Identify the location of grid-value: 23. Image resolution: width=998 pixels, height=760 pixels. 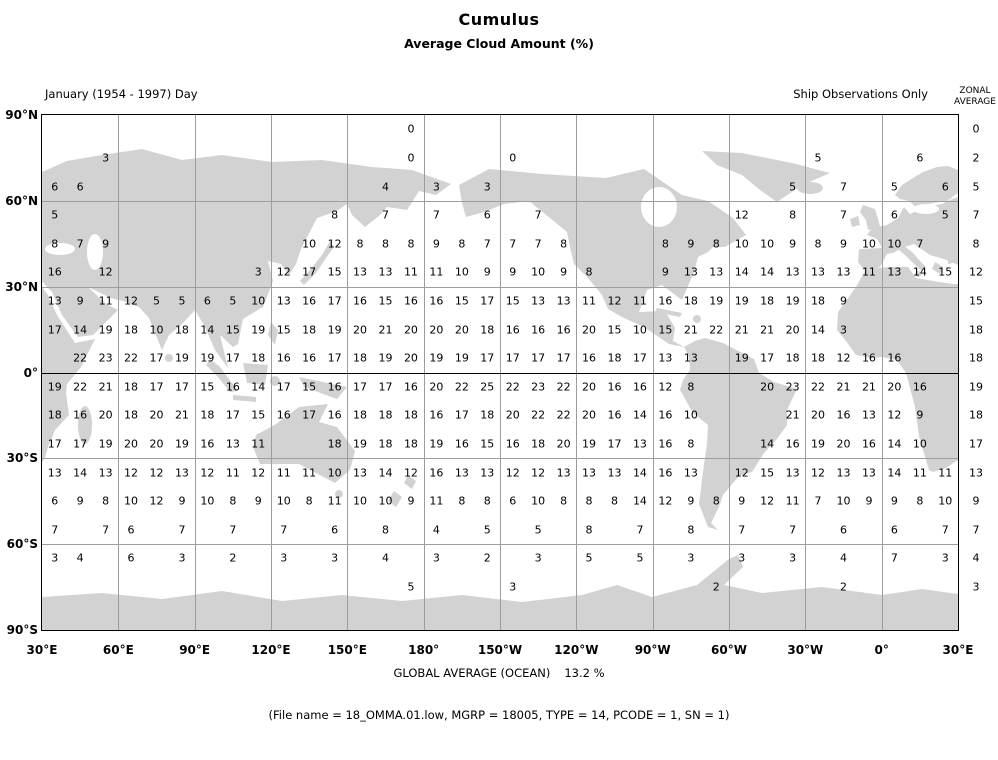
(538, 387).